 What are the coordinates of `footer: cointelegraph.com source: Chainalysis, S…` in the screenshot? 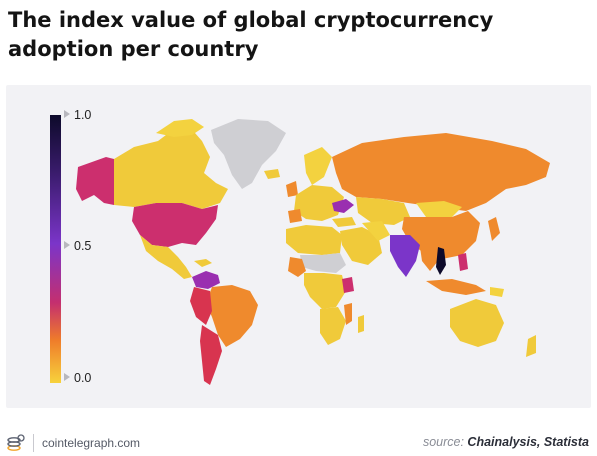 It's located at (298, 436).